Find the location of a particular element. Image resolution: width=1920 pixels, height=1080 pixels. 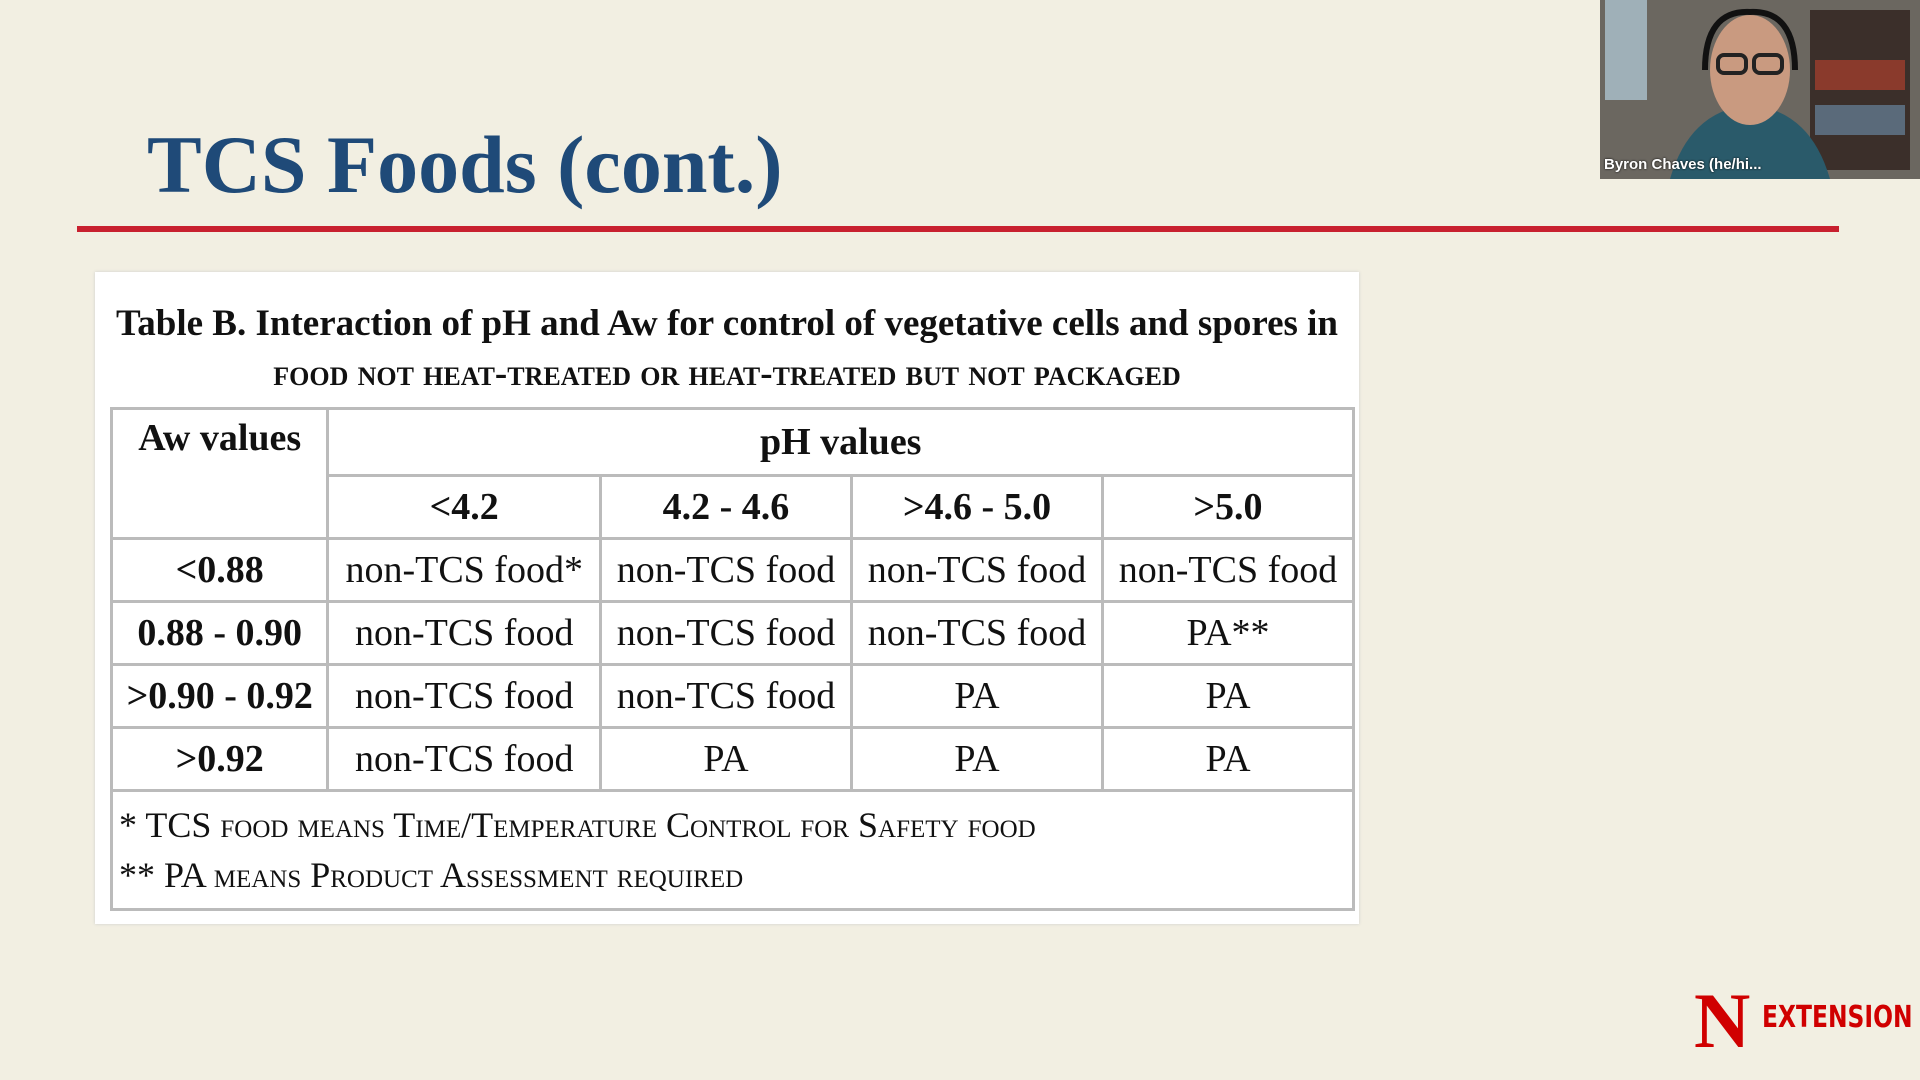

row-header: Aw values is located at coordinates (219, 473).